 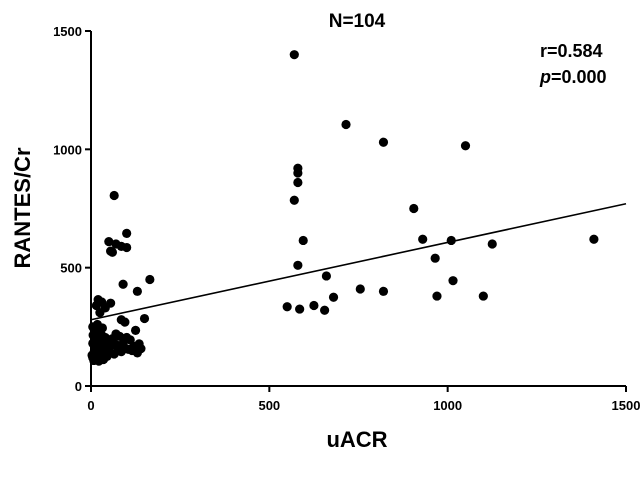 I want to click on x-tick-label: 0, so click(x=90, y=405).